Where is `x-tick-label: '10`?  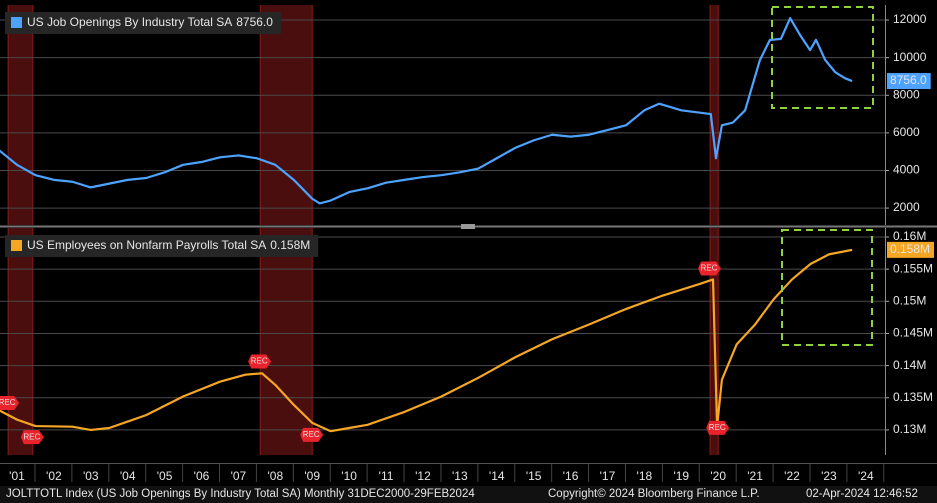
x-tick-label: '10 is located at coordinates (349, 476).